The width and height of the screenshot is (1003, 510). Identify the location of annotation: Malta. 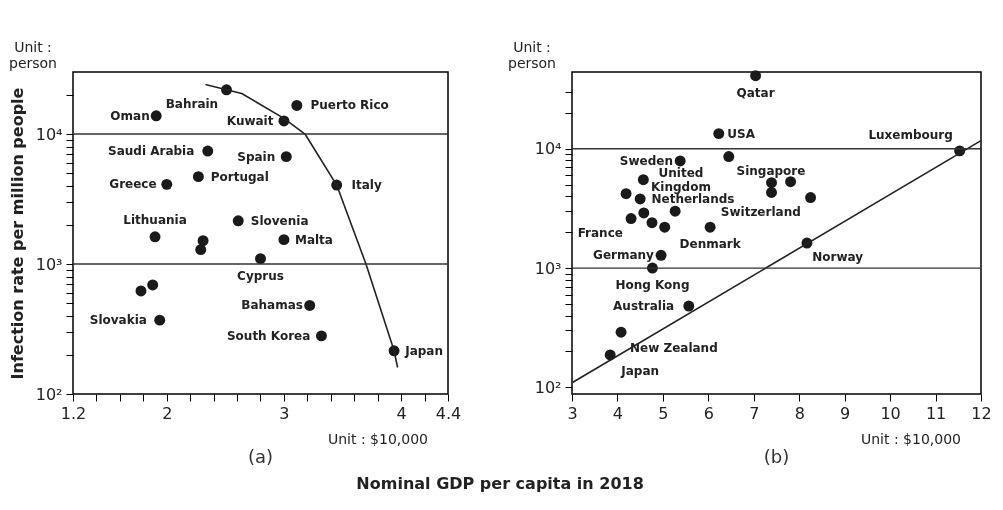
(313, 239).